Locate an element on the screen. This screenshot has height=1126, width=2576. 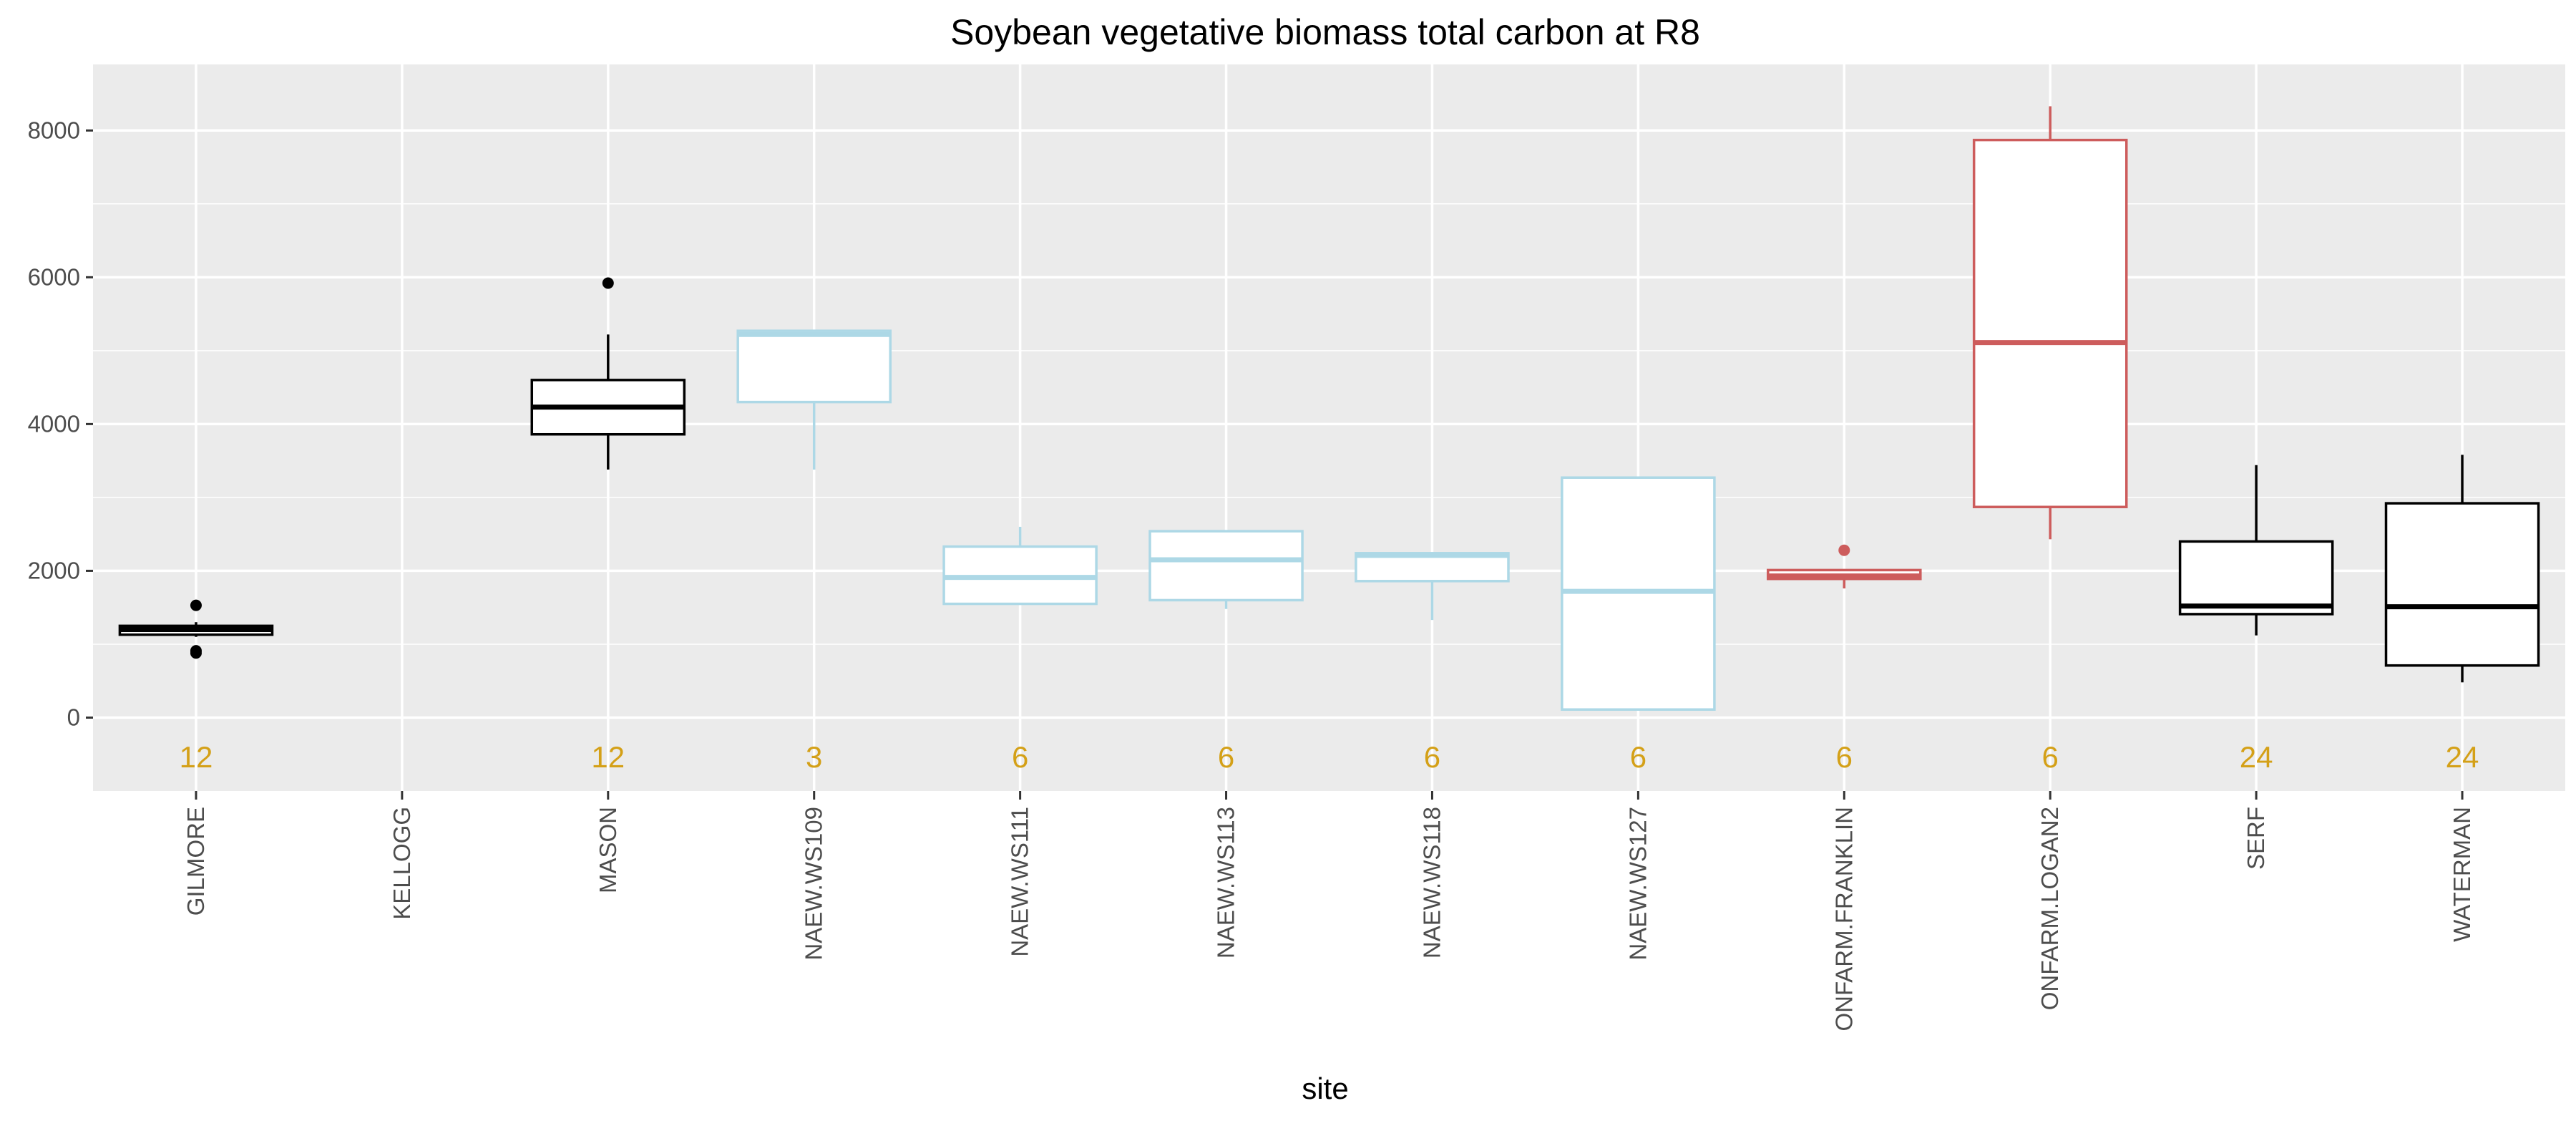
x-tick-label: NAEW.WS109 is located at coordinates (814, 884).